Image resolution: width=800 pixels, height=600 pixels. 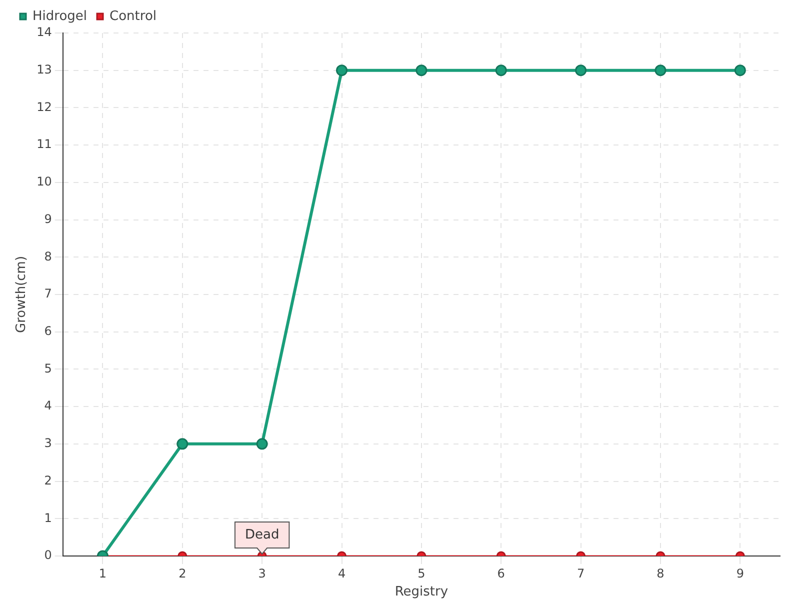 I want to click on y-axis-title: Growth(cm), so click(x=22, y=295).